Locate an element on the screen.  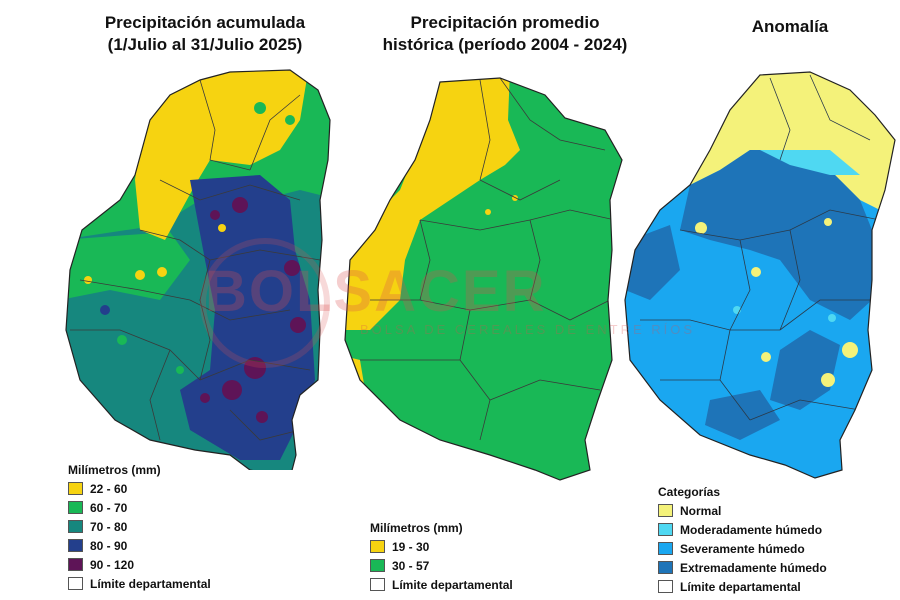
legend-label: 80 - 90 is located at coordinates (109, 545).